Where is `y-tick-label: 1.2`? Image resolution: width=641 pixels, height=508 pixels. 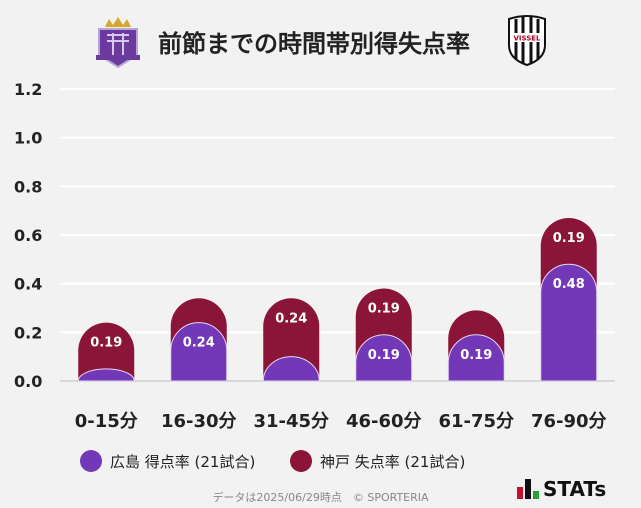 y-tick-label: 1.2 is located at coordinates (28, 89).